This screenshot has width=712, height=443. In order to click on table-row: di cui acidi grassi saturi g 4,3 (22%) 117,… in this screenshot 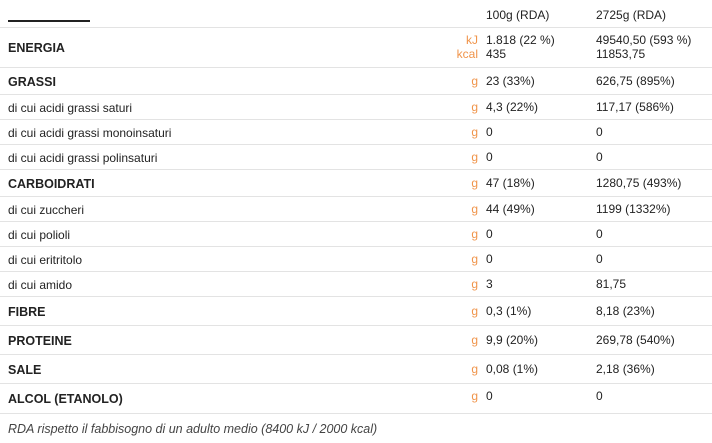, I will do `click(356, 107)`.